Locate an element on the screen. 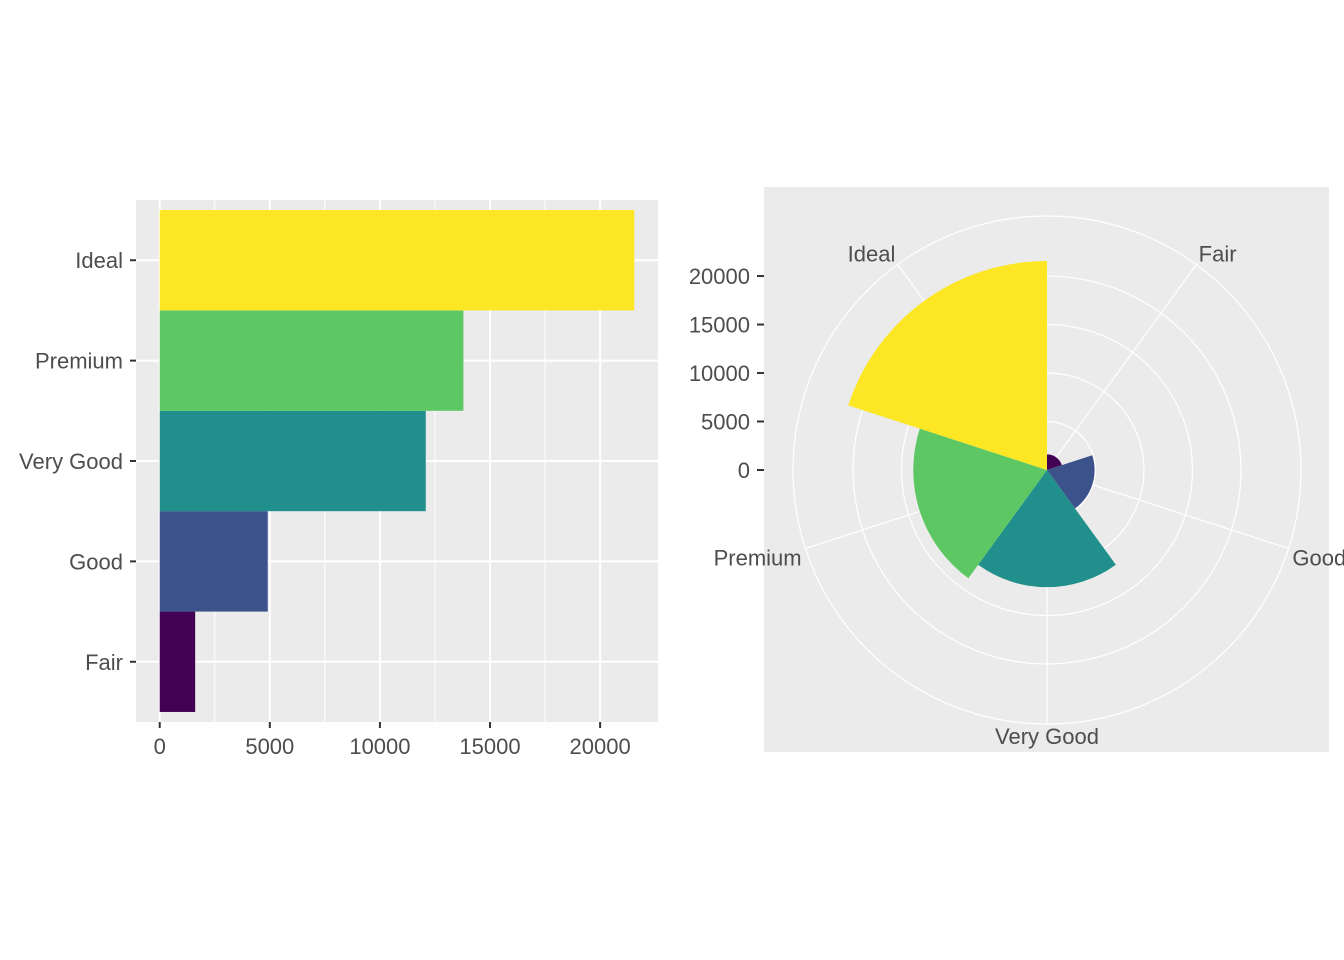 The image size is (1344, 960). bar-premium is located at coordinates (311, 360).